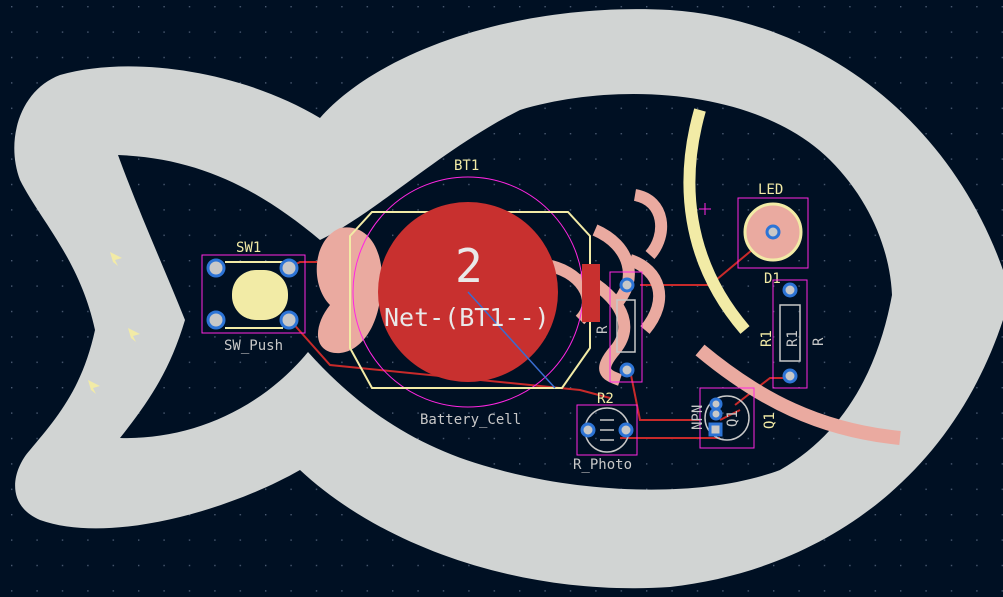 The width and height of the screenshot is (1003, 597). I want to click on bt1-silk, so click(470, 300).